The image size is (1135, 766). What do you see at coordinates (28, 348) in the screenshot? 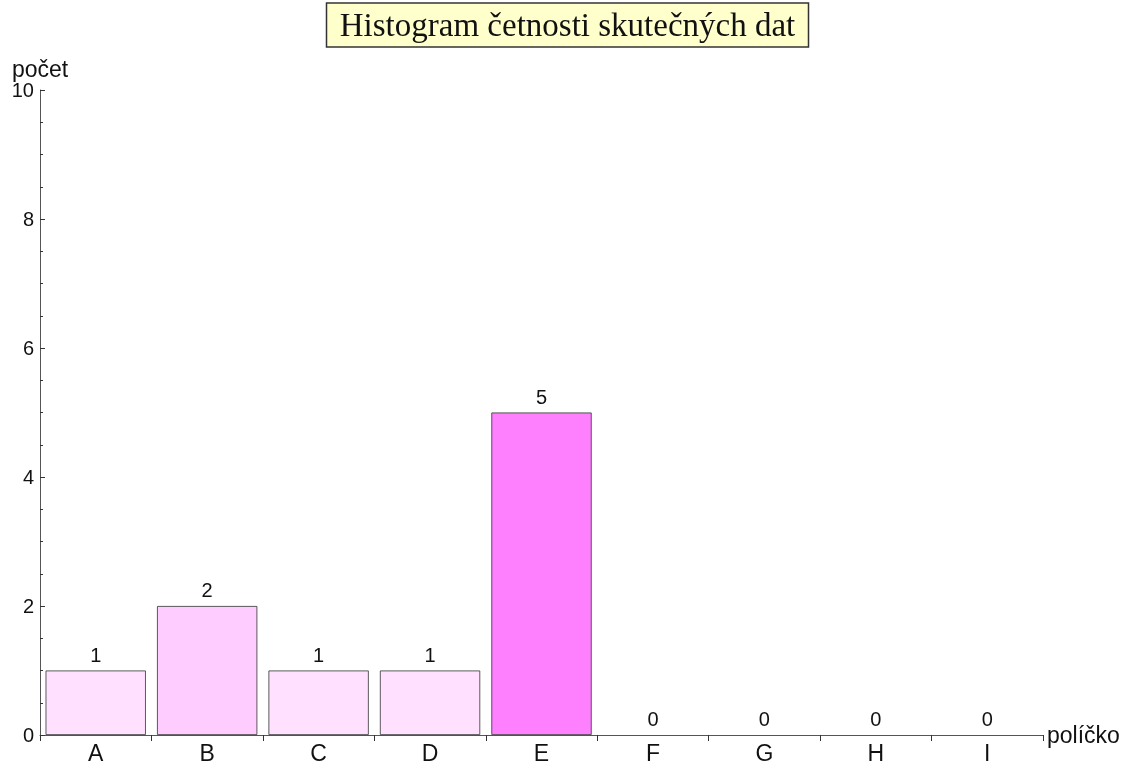
I see `y-tick-label: 6` at bounding box center [28, 348].